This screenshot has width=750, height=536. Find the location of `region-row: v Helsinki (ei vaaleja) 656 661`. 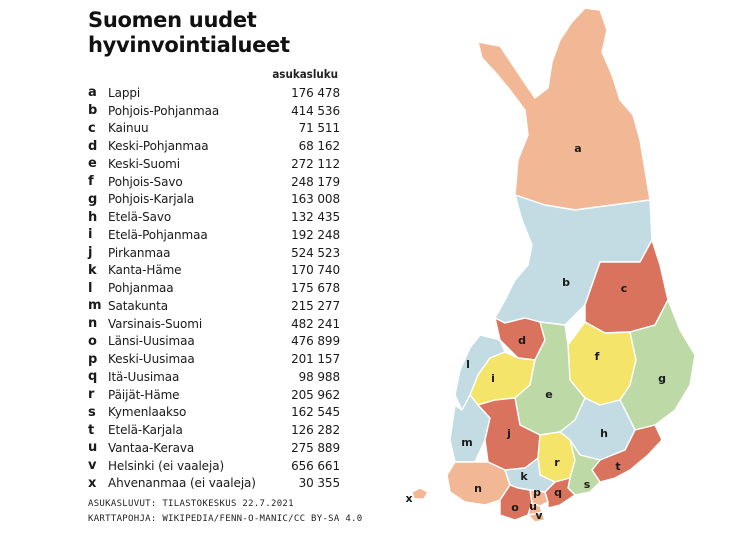

region-row: v Helsinki (ei vaaleja) 656 661 is located at coordinates (214, 466).